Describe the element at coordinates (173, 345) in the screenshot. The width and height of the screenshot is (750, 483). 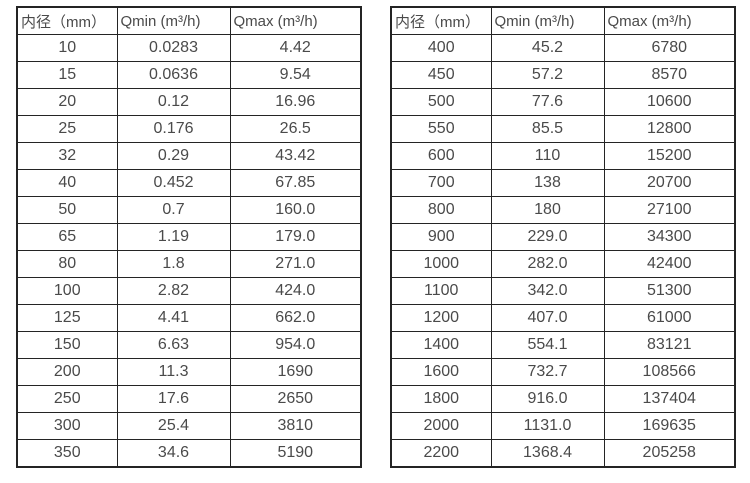
I see `table-cell: 6.63` at that location.